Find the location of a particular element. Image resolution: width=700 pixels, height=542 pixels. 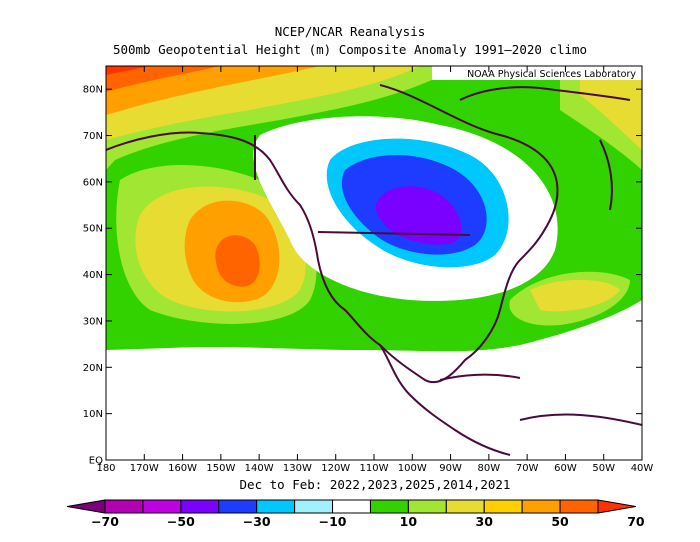

contour-50-atlantic is located at coordinates (575, 295).